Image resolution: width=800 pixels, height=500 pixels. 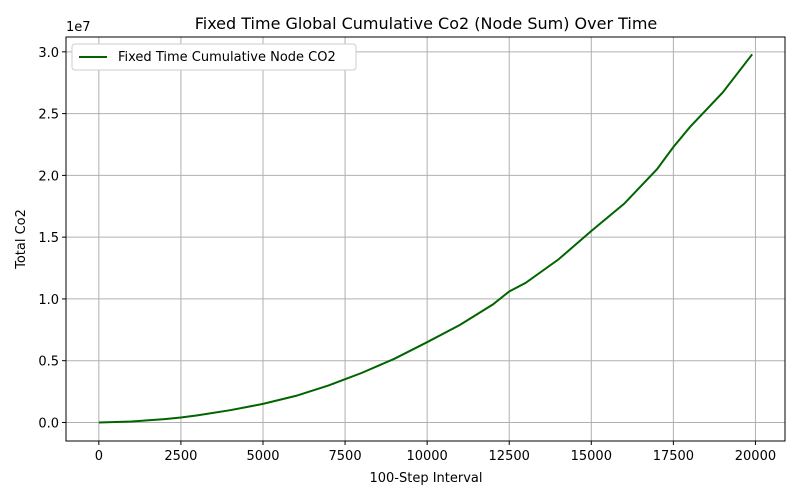 I want to click on y-axis: 0.0 0.5 1.0 1.5 2.0 2.5 3.0, so click(x=52, y=238).